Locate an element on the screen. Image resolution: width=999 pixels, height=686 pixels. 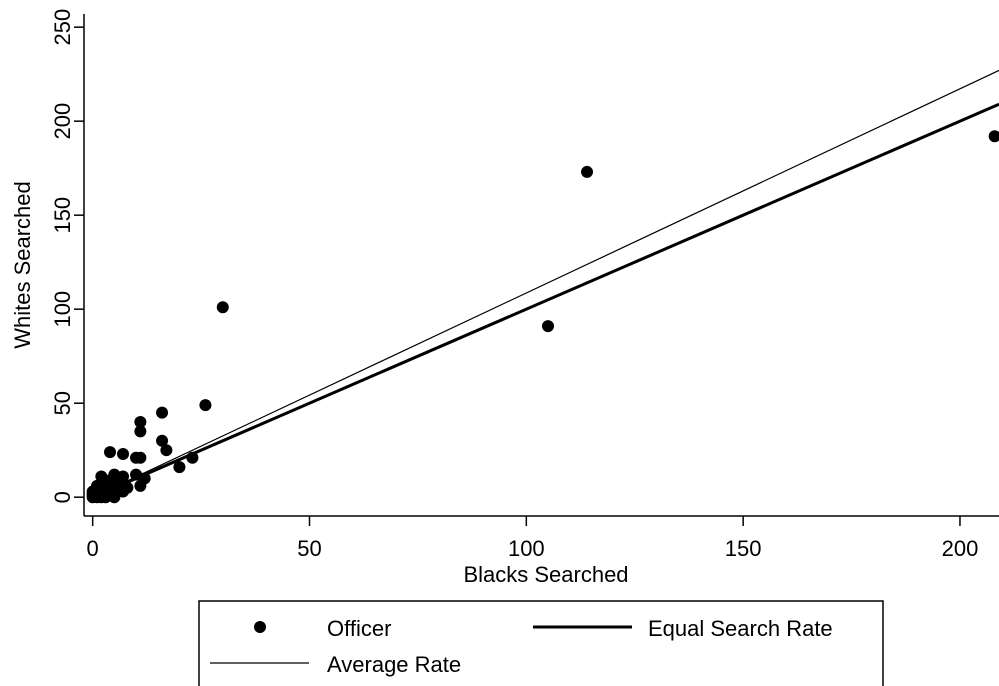
legend-label-officer: Officer is located at coordinates (359, 628).